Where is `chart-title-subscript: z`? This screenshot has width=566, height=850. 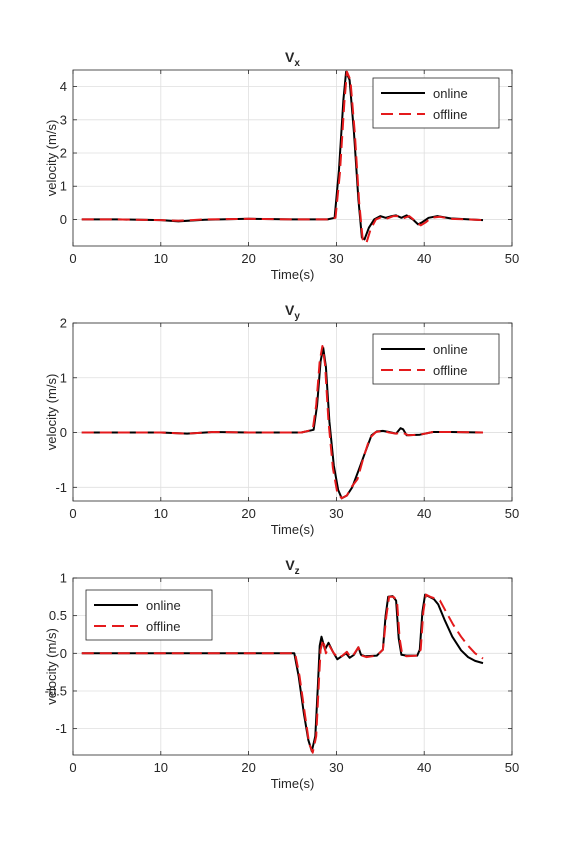 chart-title-subscript: z is located at coordinates (297, 571).